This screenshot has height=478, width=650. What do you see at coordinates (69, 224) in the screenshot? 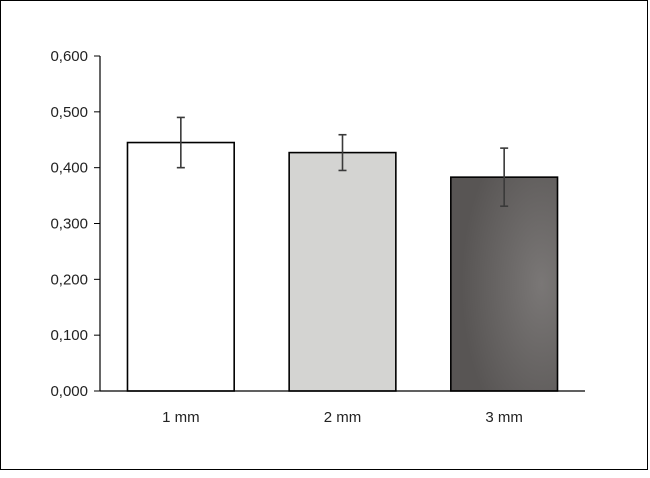
I see `y-tick-label: 0,300` at bounding box center [69, 224].